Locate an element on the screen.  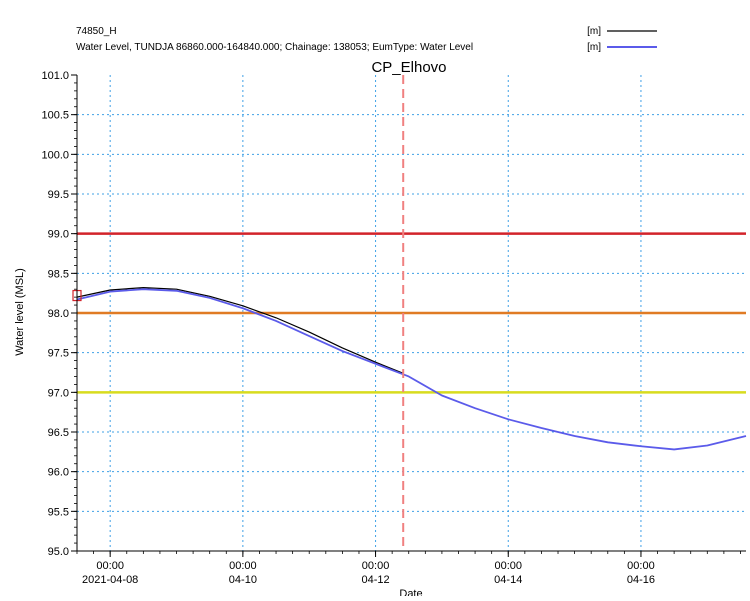
y-tick-label: 100.5 is located at coordinates (55, 116).